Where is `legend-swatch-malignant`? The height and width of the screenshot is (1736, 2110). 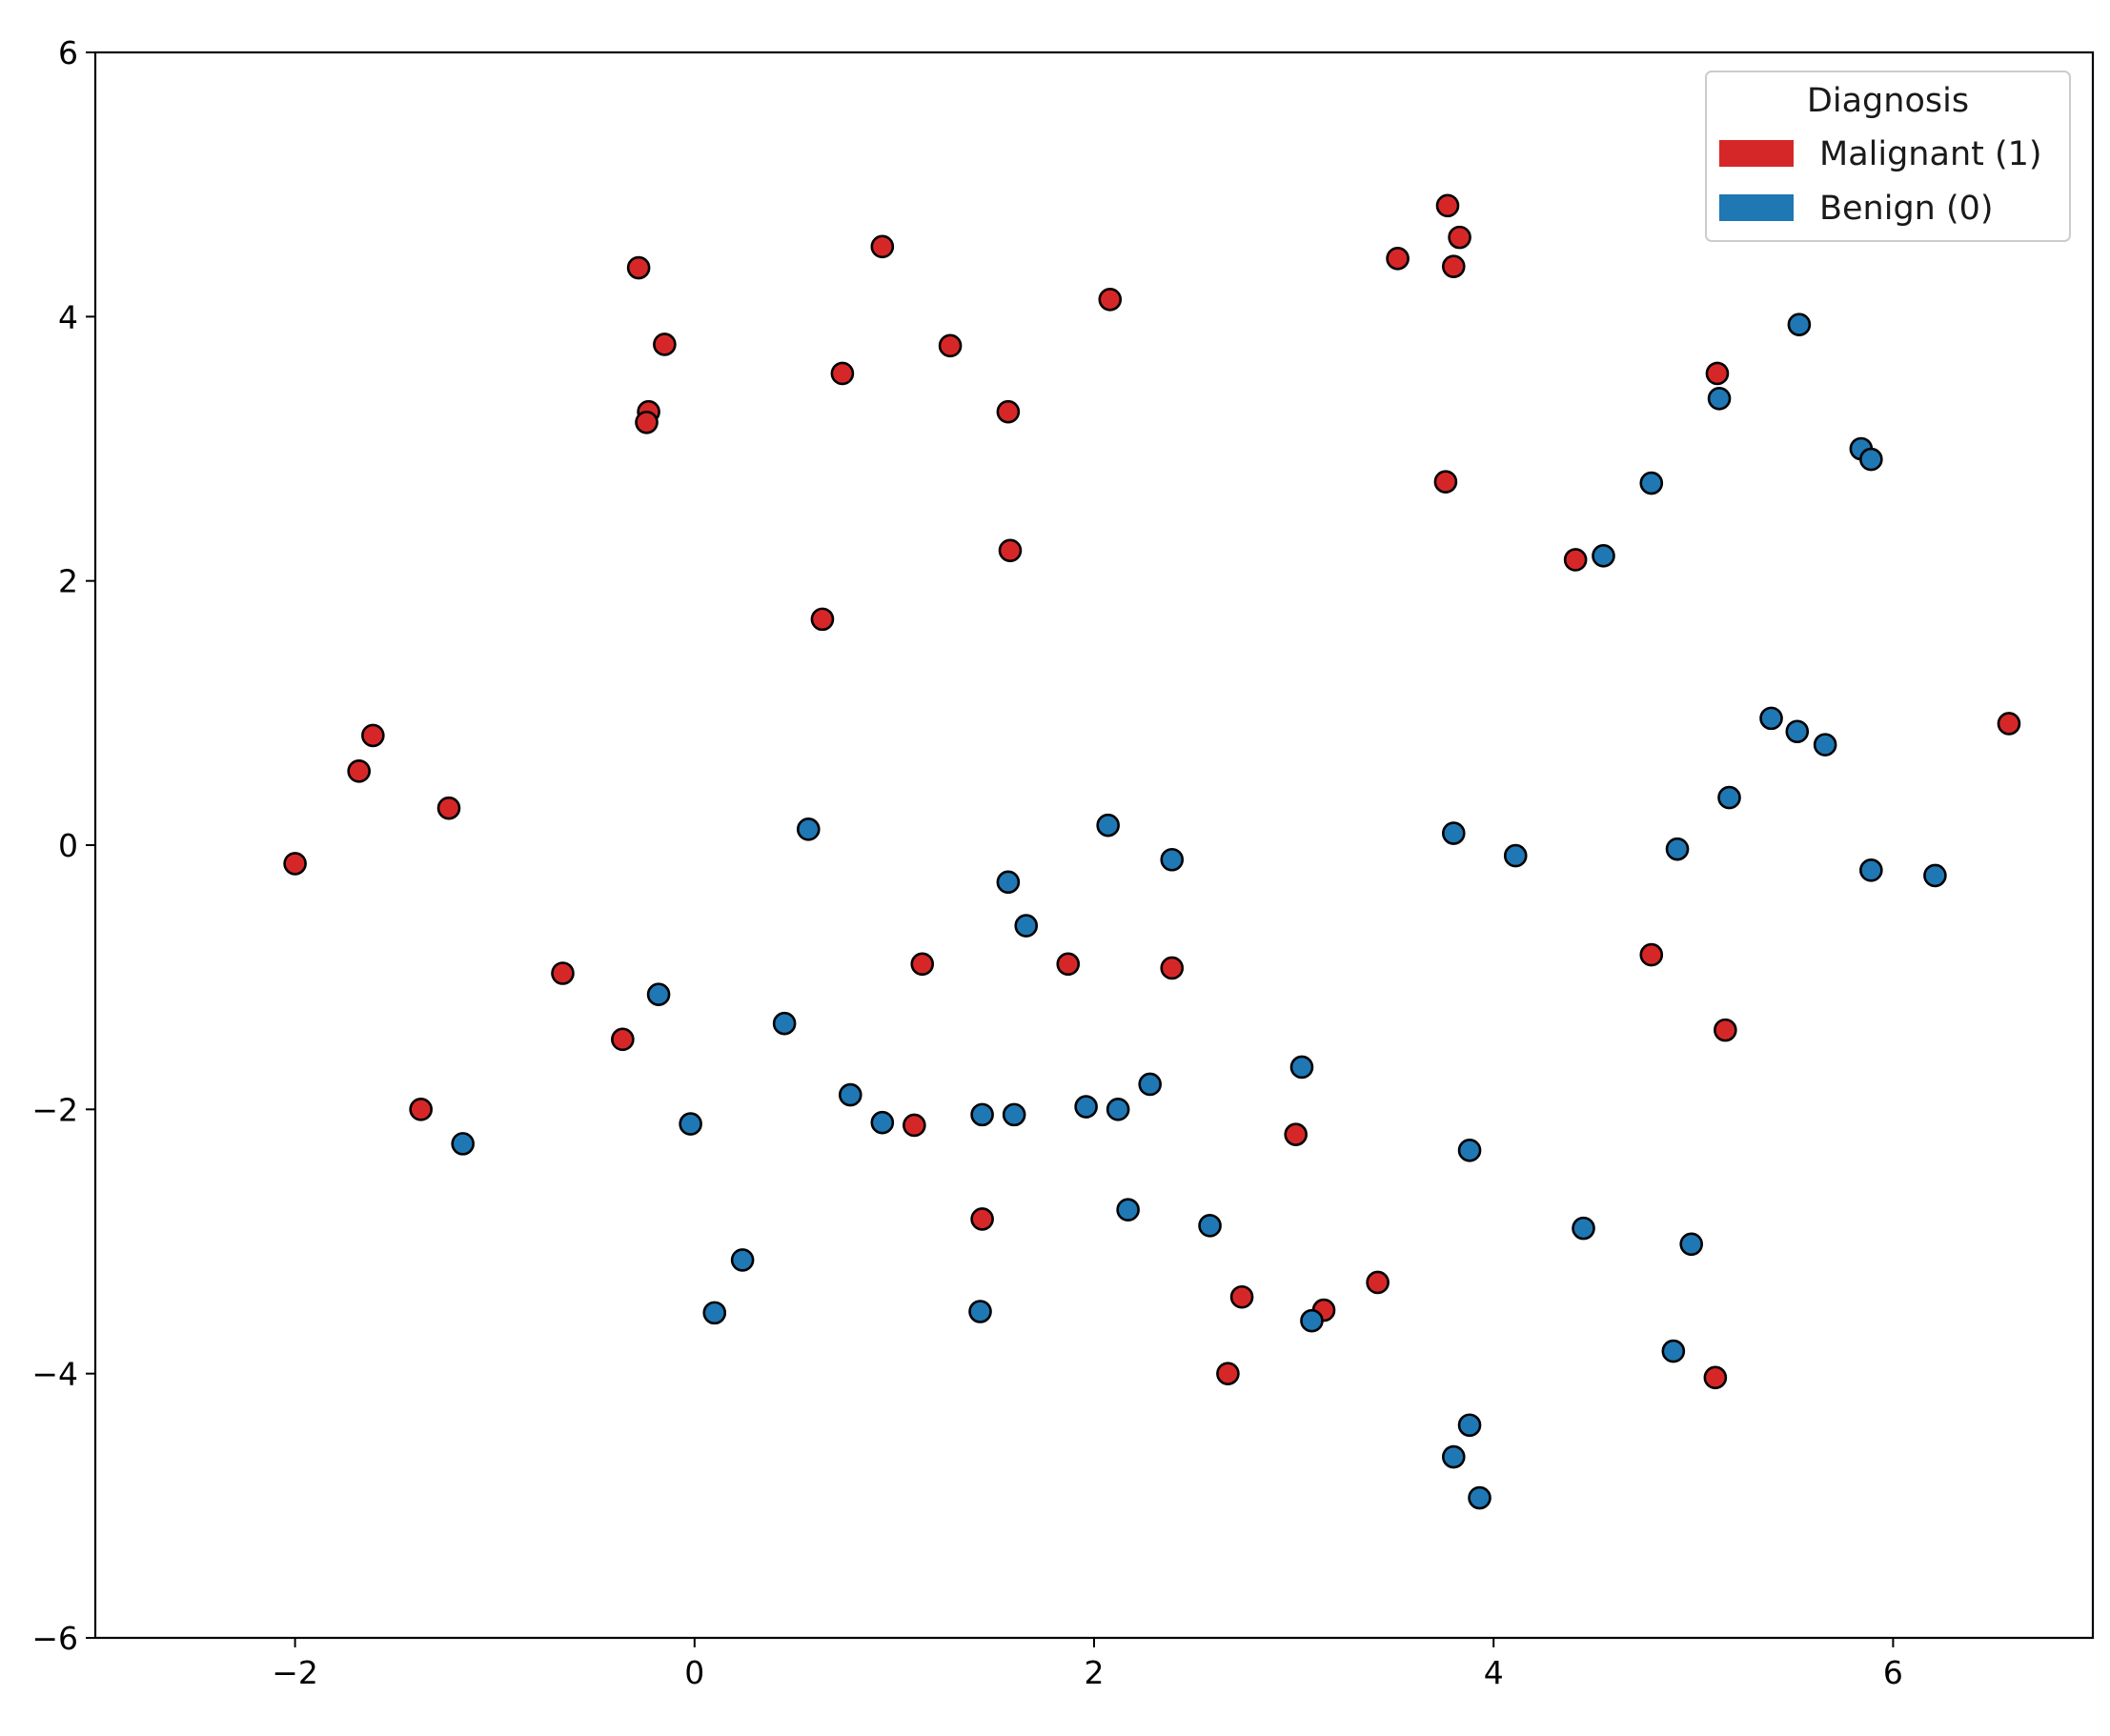
legend-swatch-malignant is located at coordinates (1756, 153).